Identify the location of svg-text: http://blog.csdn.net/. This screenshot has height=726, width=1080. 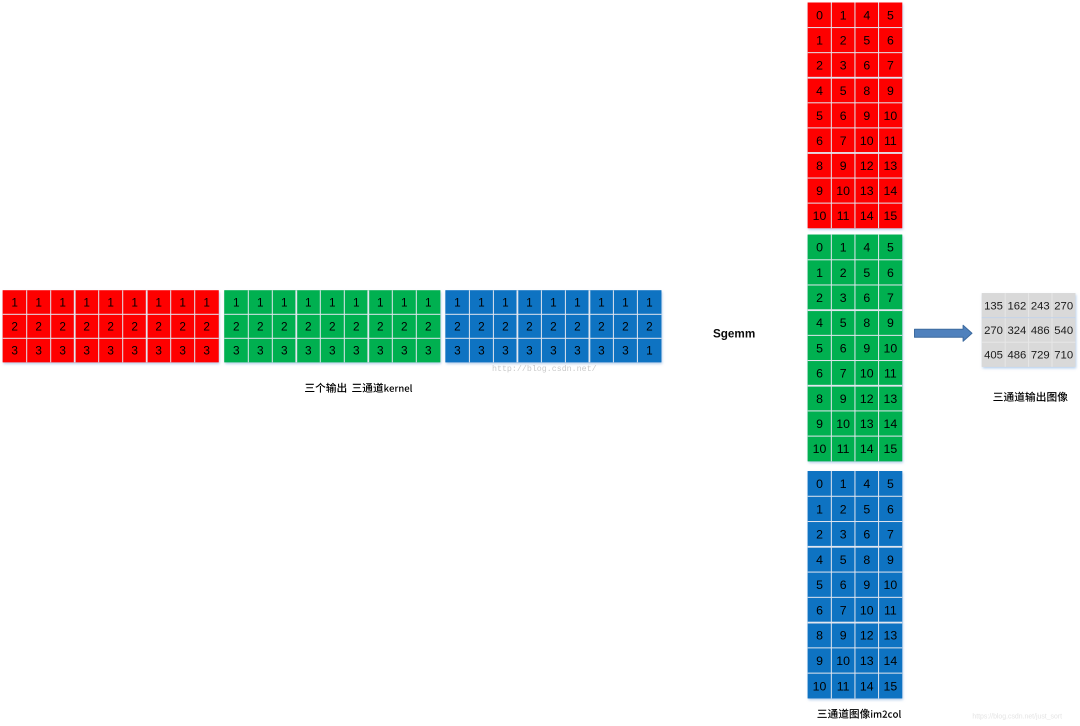
(544, 369).